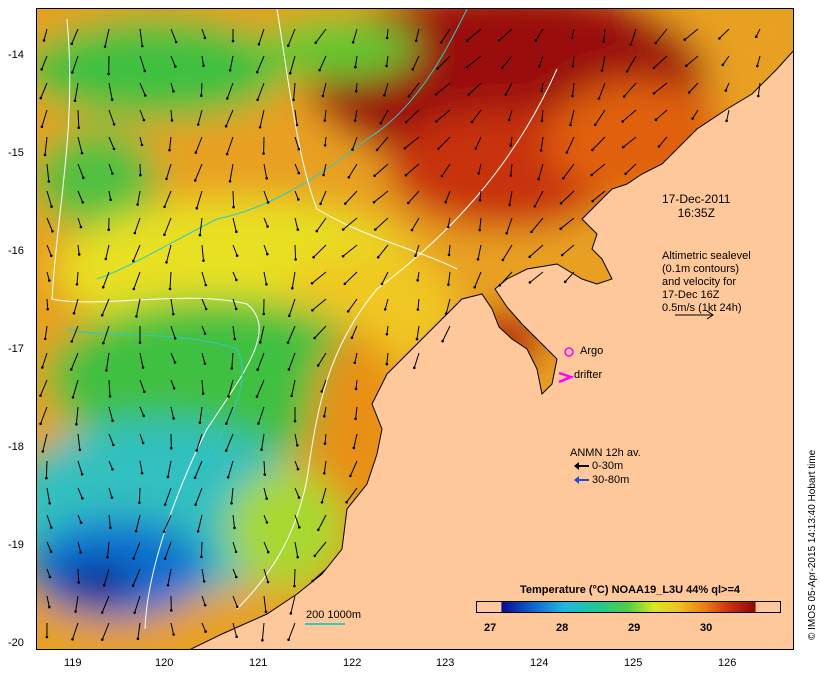  I want to click on lat-tick-20: -20, so click(16, 643).